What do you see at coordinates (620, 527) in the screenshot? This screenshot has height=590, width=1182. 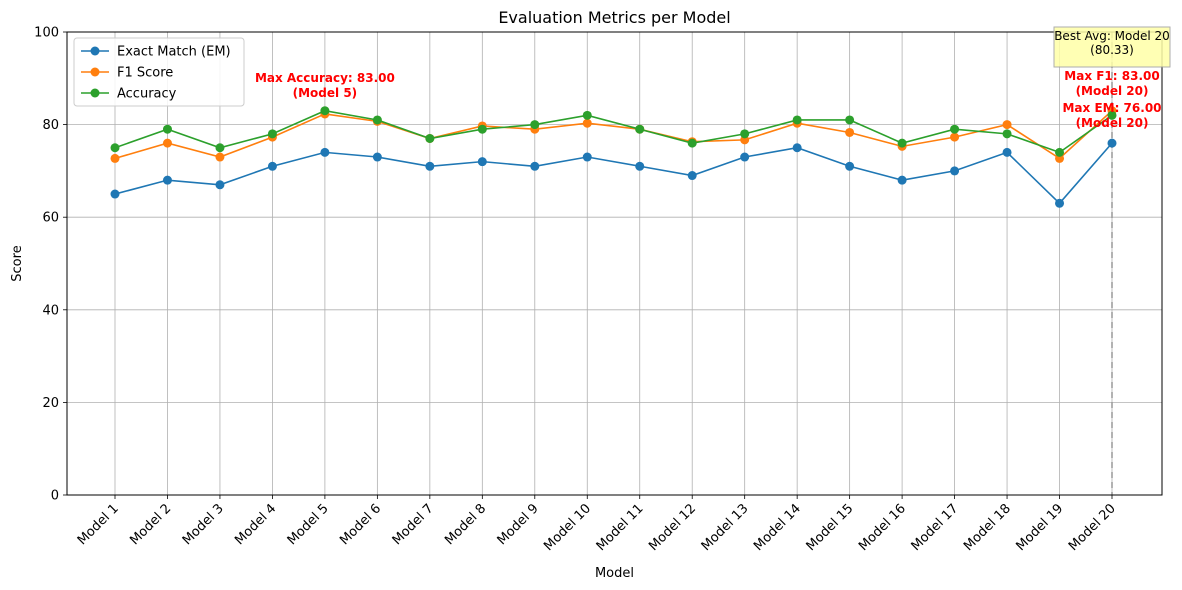 I see `x-tick-label: Model 11` at bounding box center [620, 527].